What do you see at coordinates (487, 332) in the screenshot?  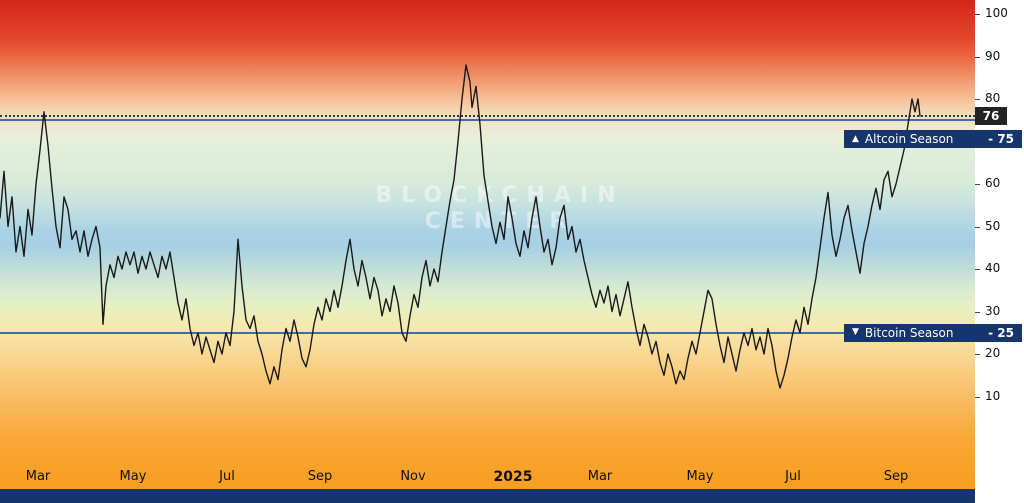 I see `bitcoin-threshold-line` at bounding box center [487, 332].